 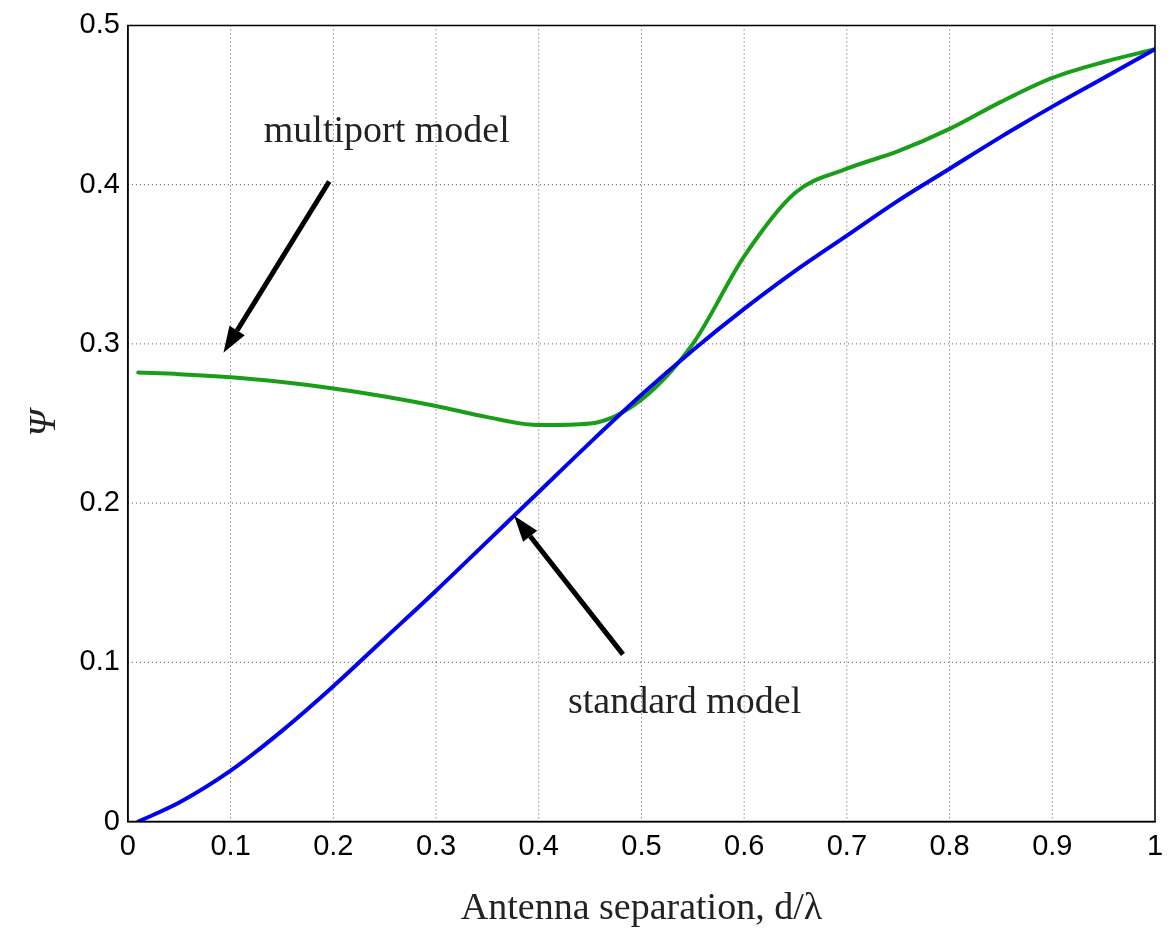 What do you see at coordinates (684, 699) in the screenshot?
I see `annotation: standard model` at bounding box center [684, 699].